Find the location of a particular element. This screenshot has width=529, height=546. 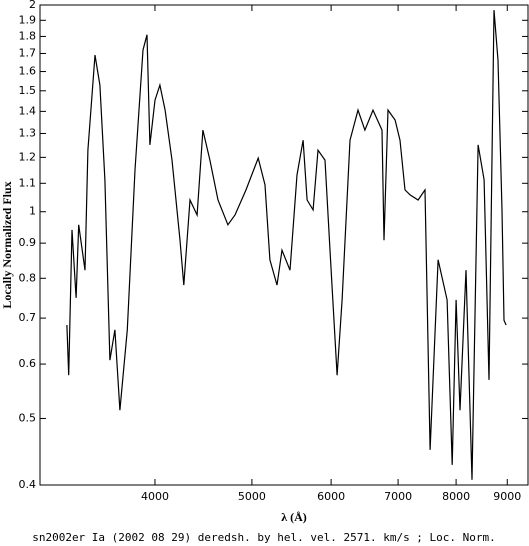

y-tick-label: 2 is located at coordinates (32, 5).